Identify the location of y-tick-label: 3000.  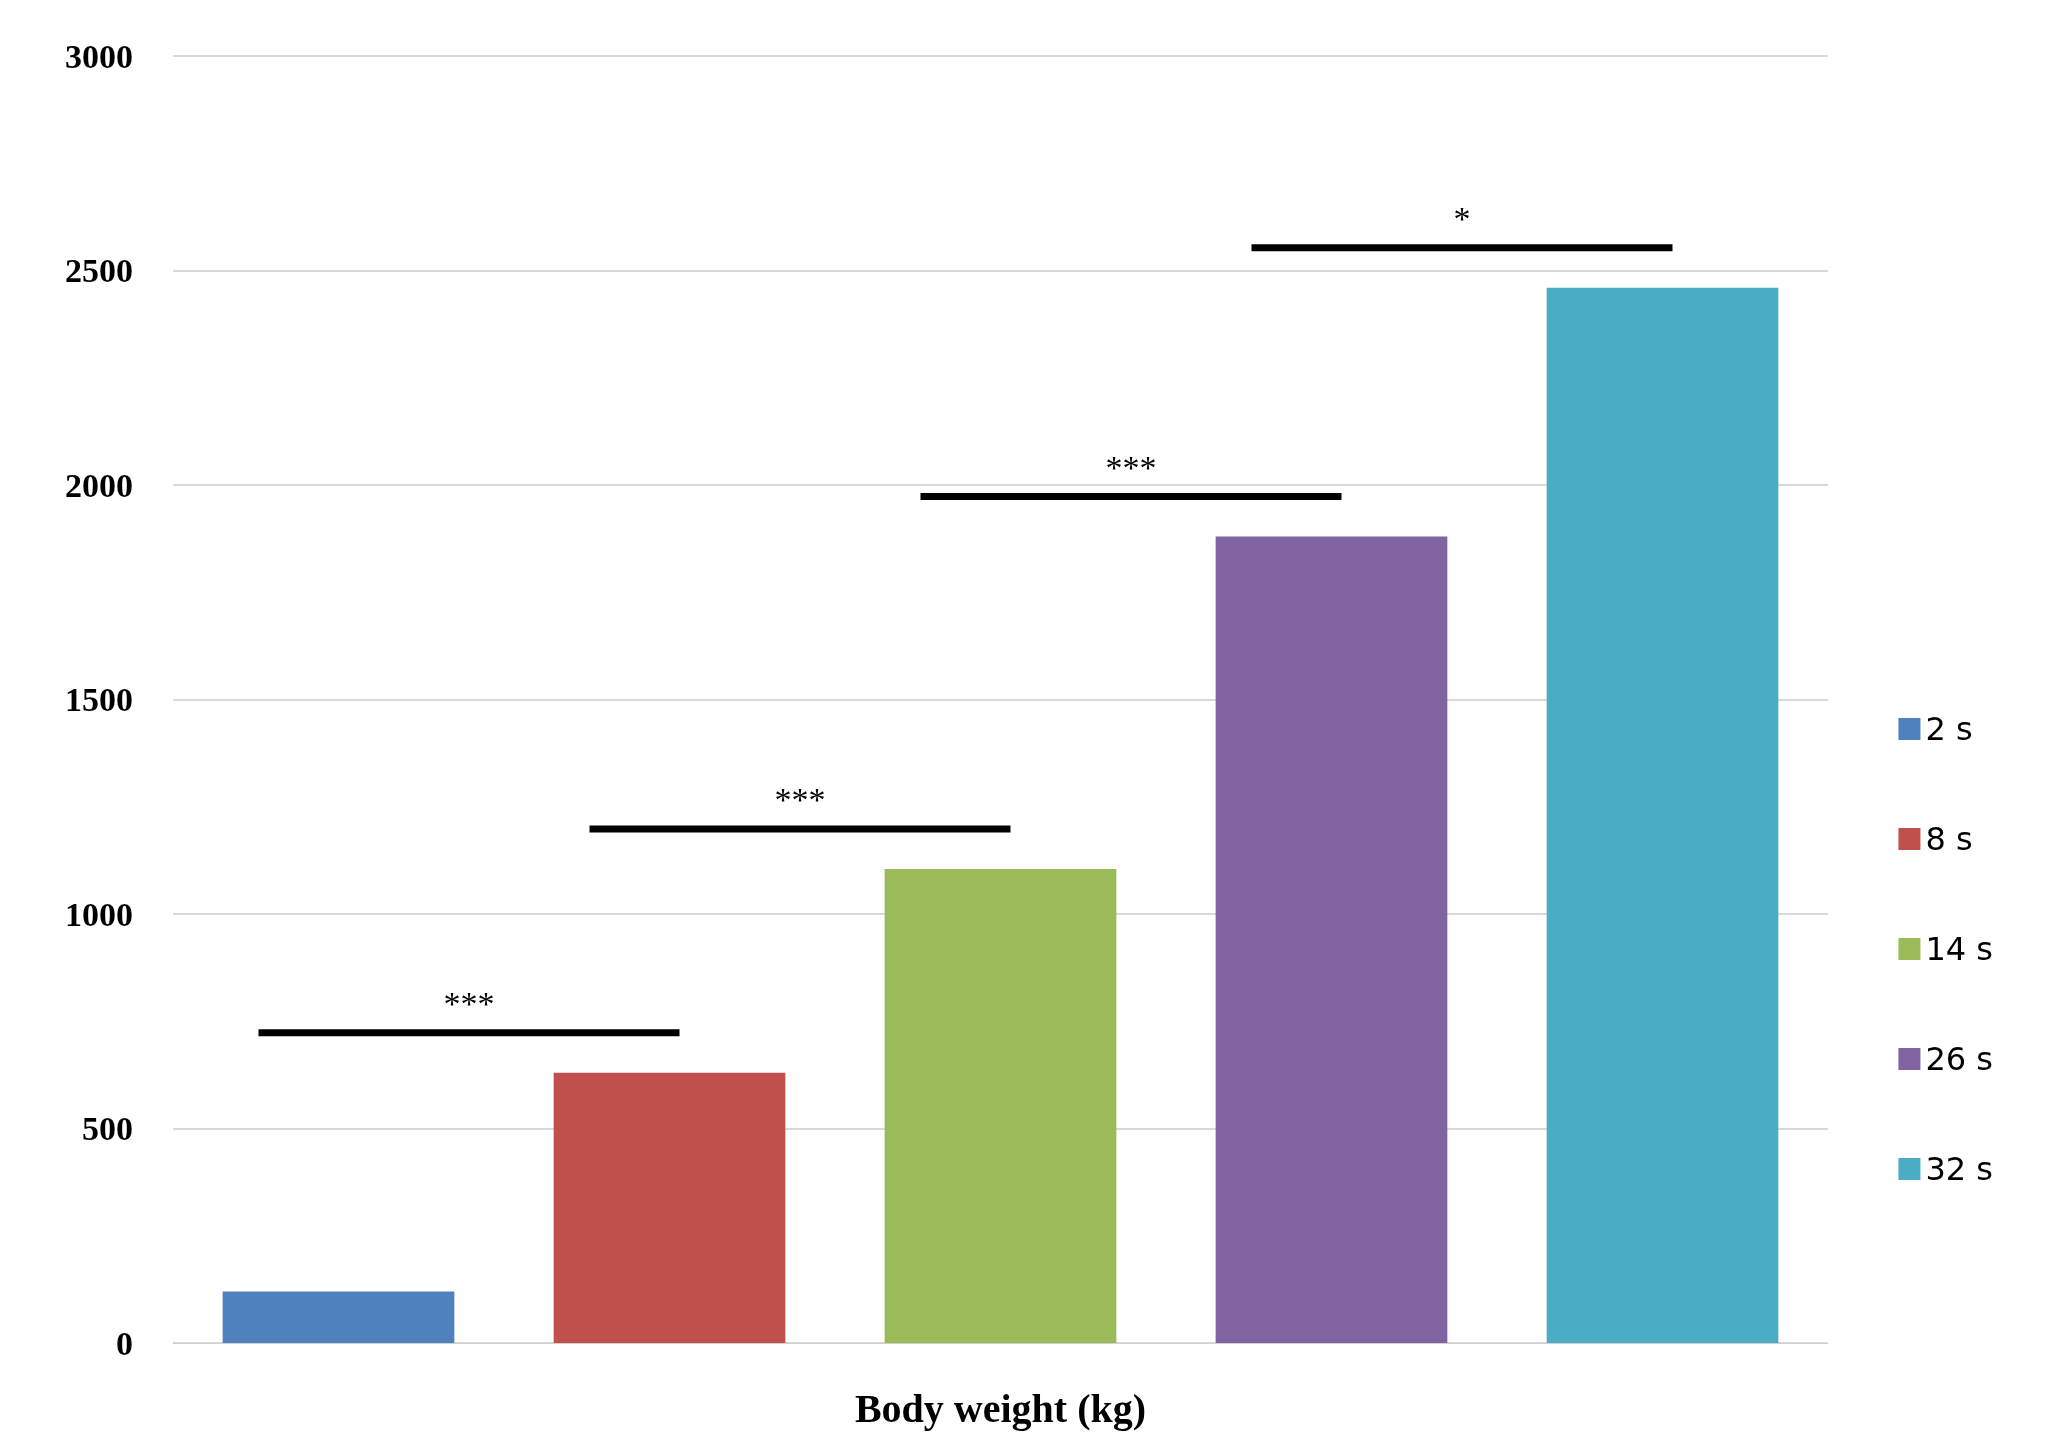
(99, 56).